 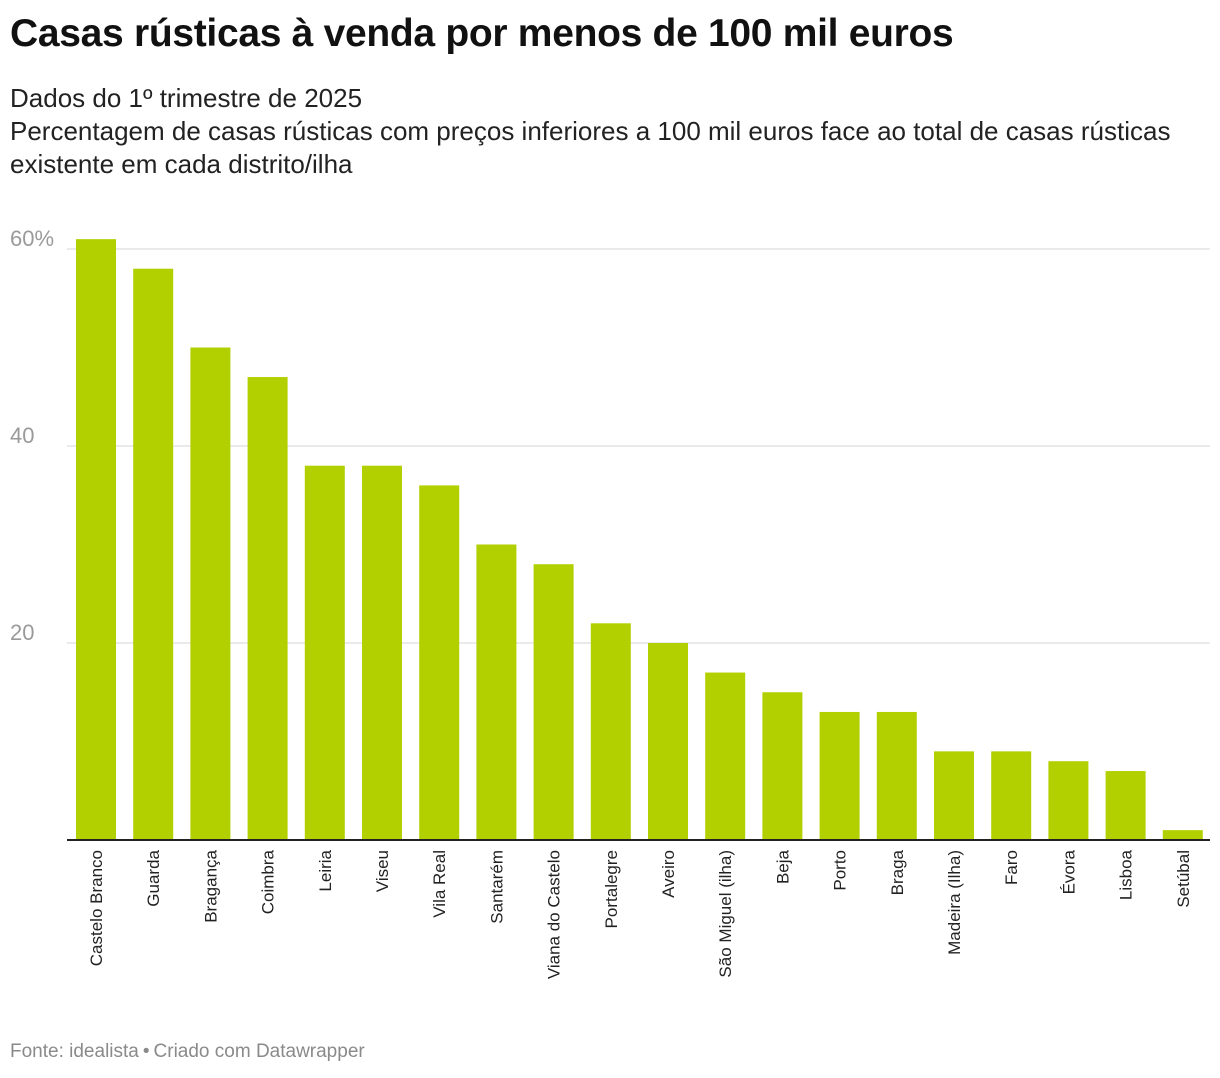 What do you see at coordinates (1183, 879) in the screenshot?
I see `x-tick-label: Setúbal` at bounding box center [1183, 879].